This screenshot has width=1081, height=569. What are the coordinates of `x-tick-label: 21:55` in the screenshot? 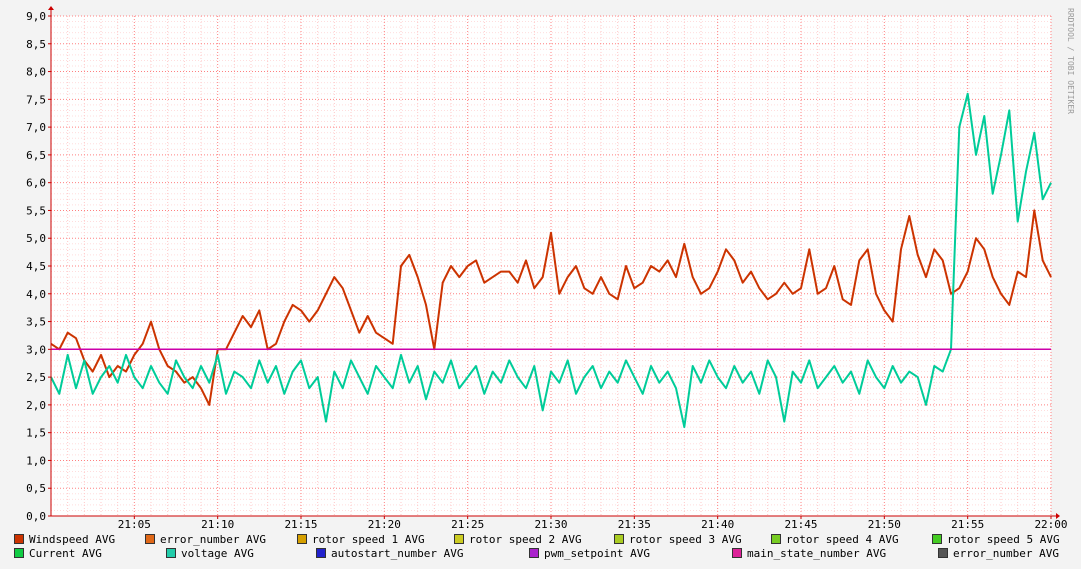 It's located at (967, 524).